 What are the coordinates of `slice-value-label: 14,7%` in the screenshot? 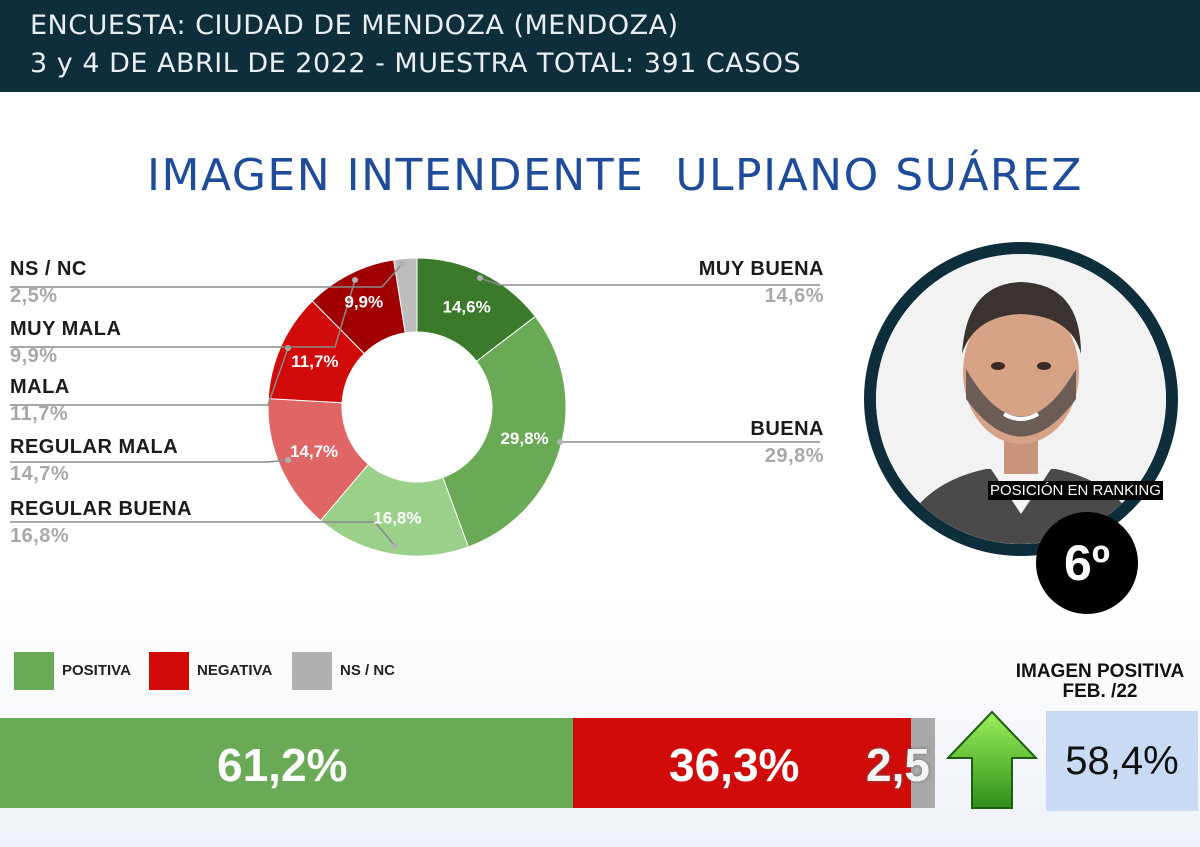 It's located at (314, 451).